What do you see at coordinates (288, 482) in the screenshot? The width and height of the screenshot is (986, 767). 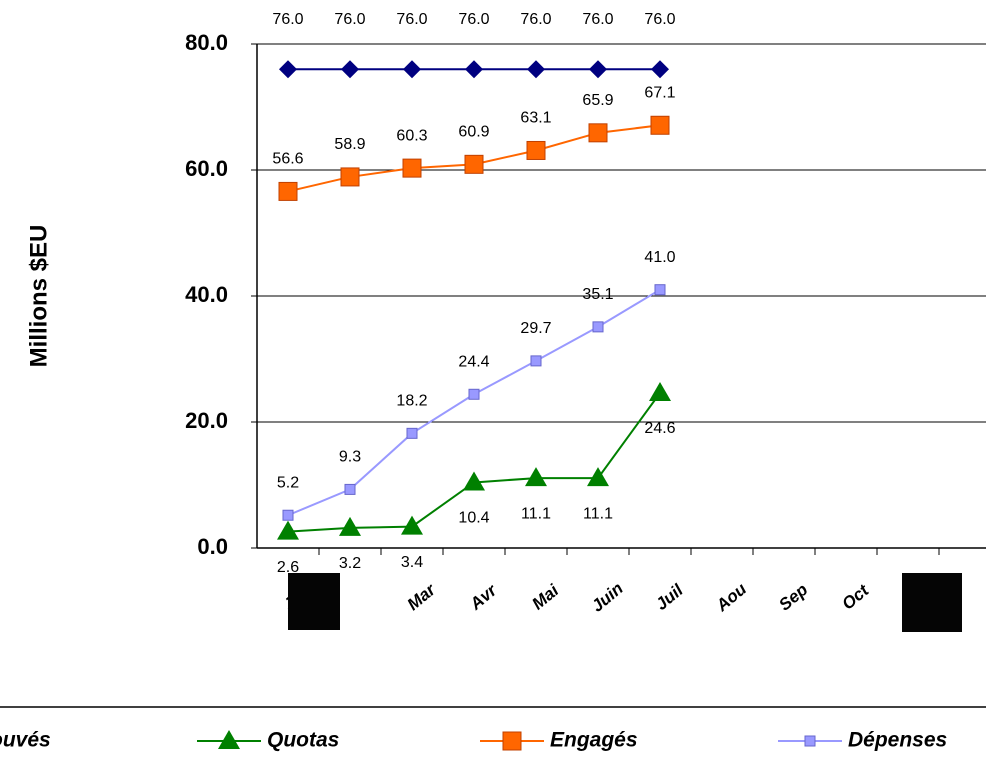 I see `value-label: 5.2` at bounding box center [288, 482].